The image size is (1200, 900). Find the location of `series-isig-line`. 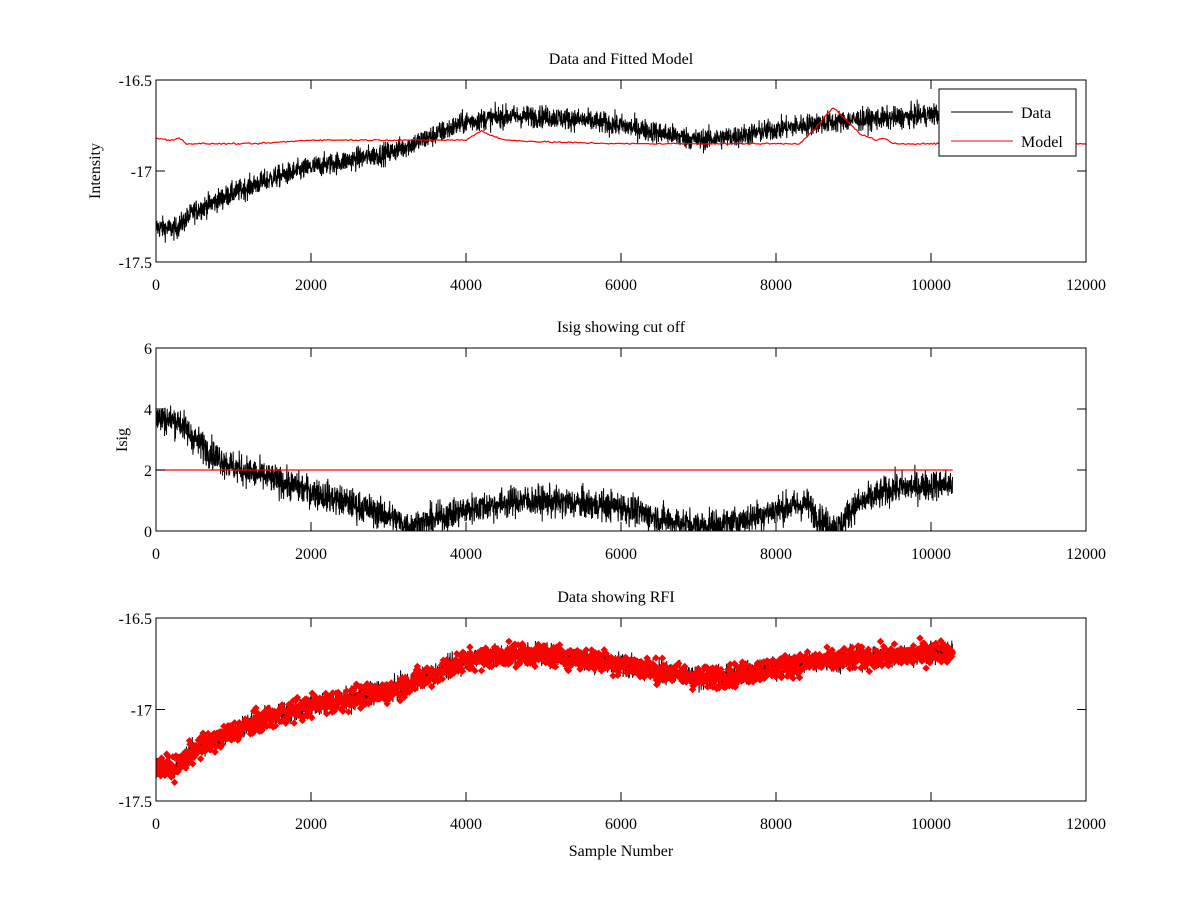

series-isig-line is located at coordinates (554, 468).